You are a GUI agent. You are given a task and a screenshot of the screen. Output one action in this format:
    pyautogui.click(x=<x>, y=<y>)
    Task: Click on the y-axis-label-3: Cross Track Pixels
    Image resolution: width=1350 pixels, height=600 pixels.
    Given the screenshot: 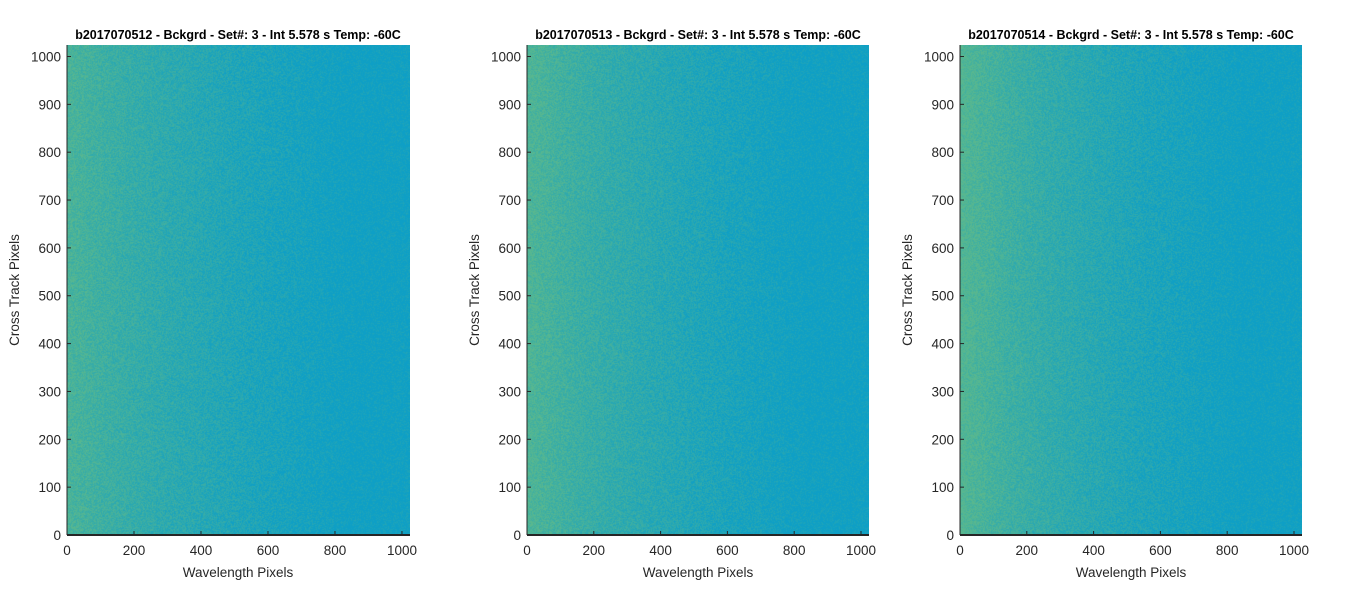 What is the action you would take?
    pyautogui.click(x=907, y=290)
    